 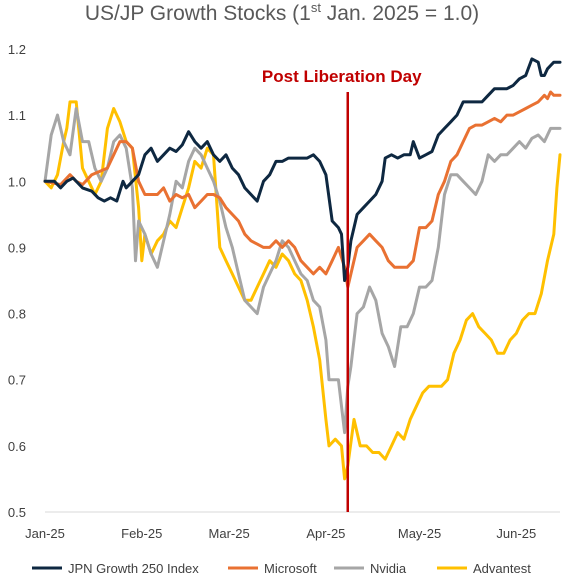 I want to click on legend-label: JPN Growth 250 Index, so click(x=133, y=568).